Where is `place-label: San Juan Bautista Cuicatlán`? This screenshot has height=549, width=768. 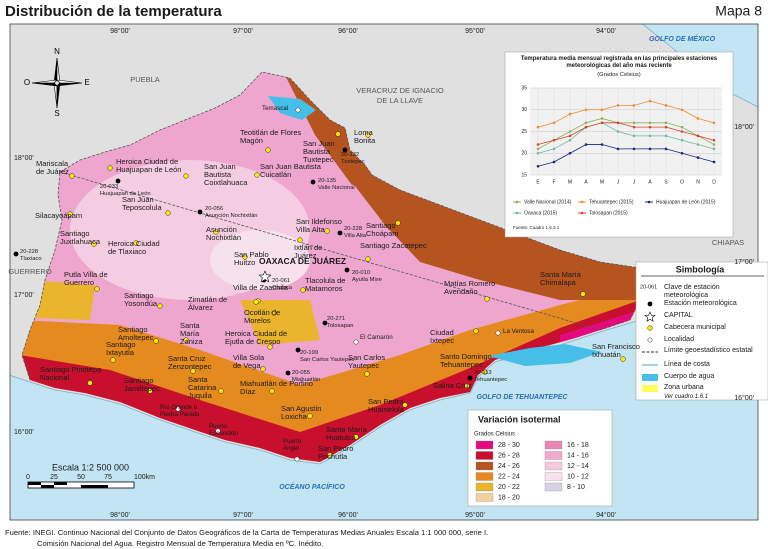 place-label: San Juan Bautista Cuicatlán is located at coordinates (290, 170).